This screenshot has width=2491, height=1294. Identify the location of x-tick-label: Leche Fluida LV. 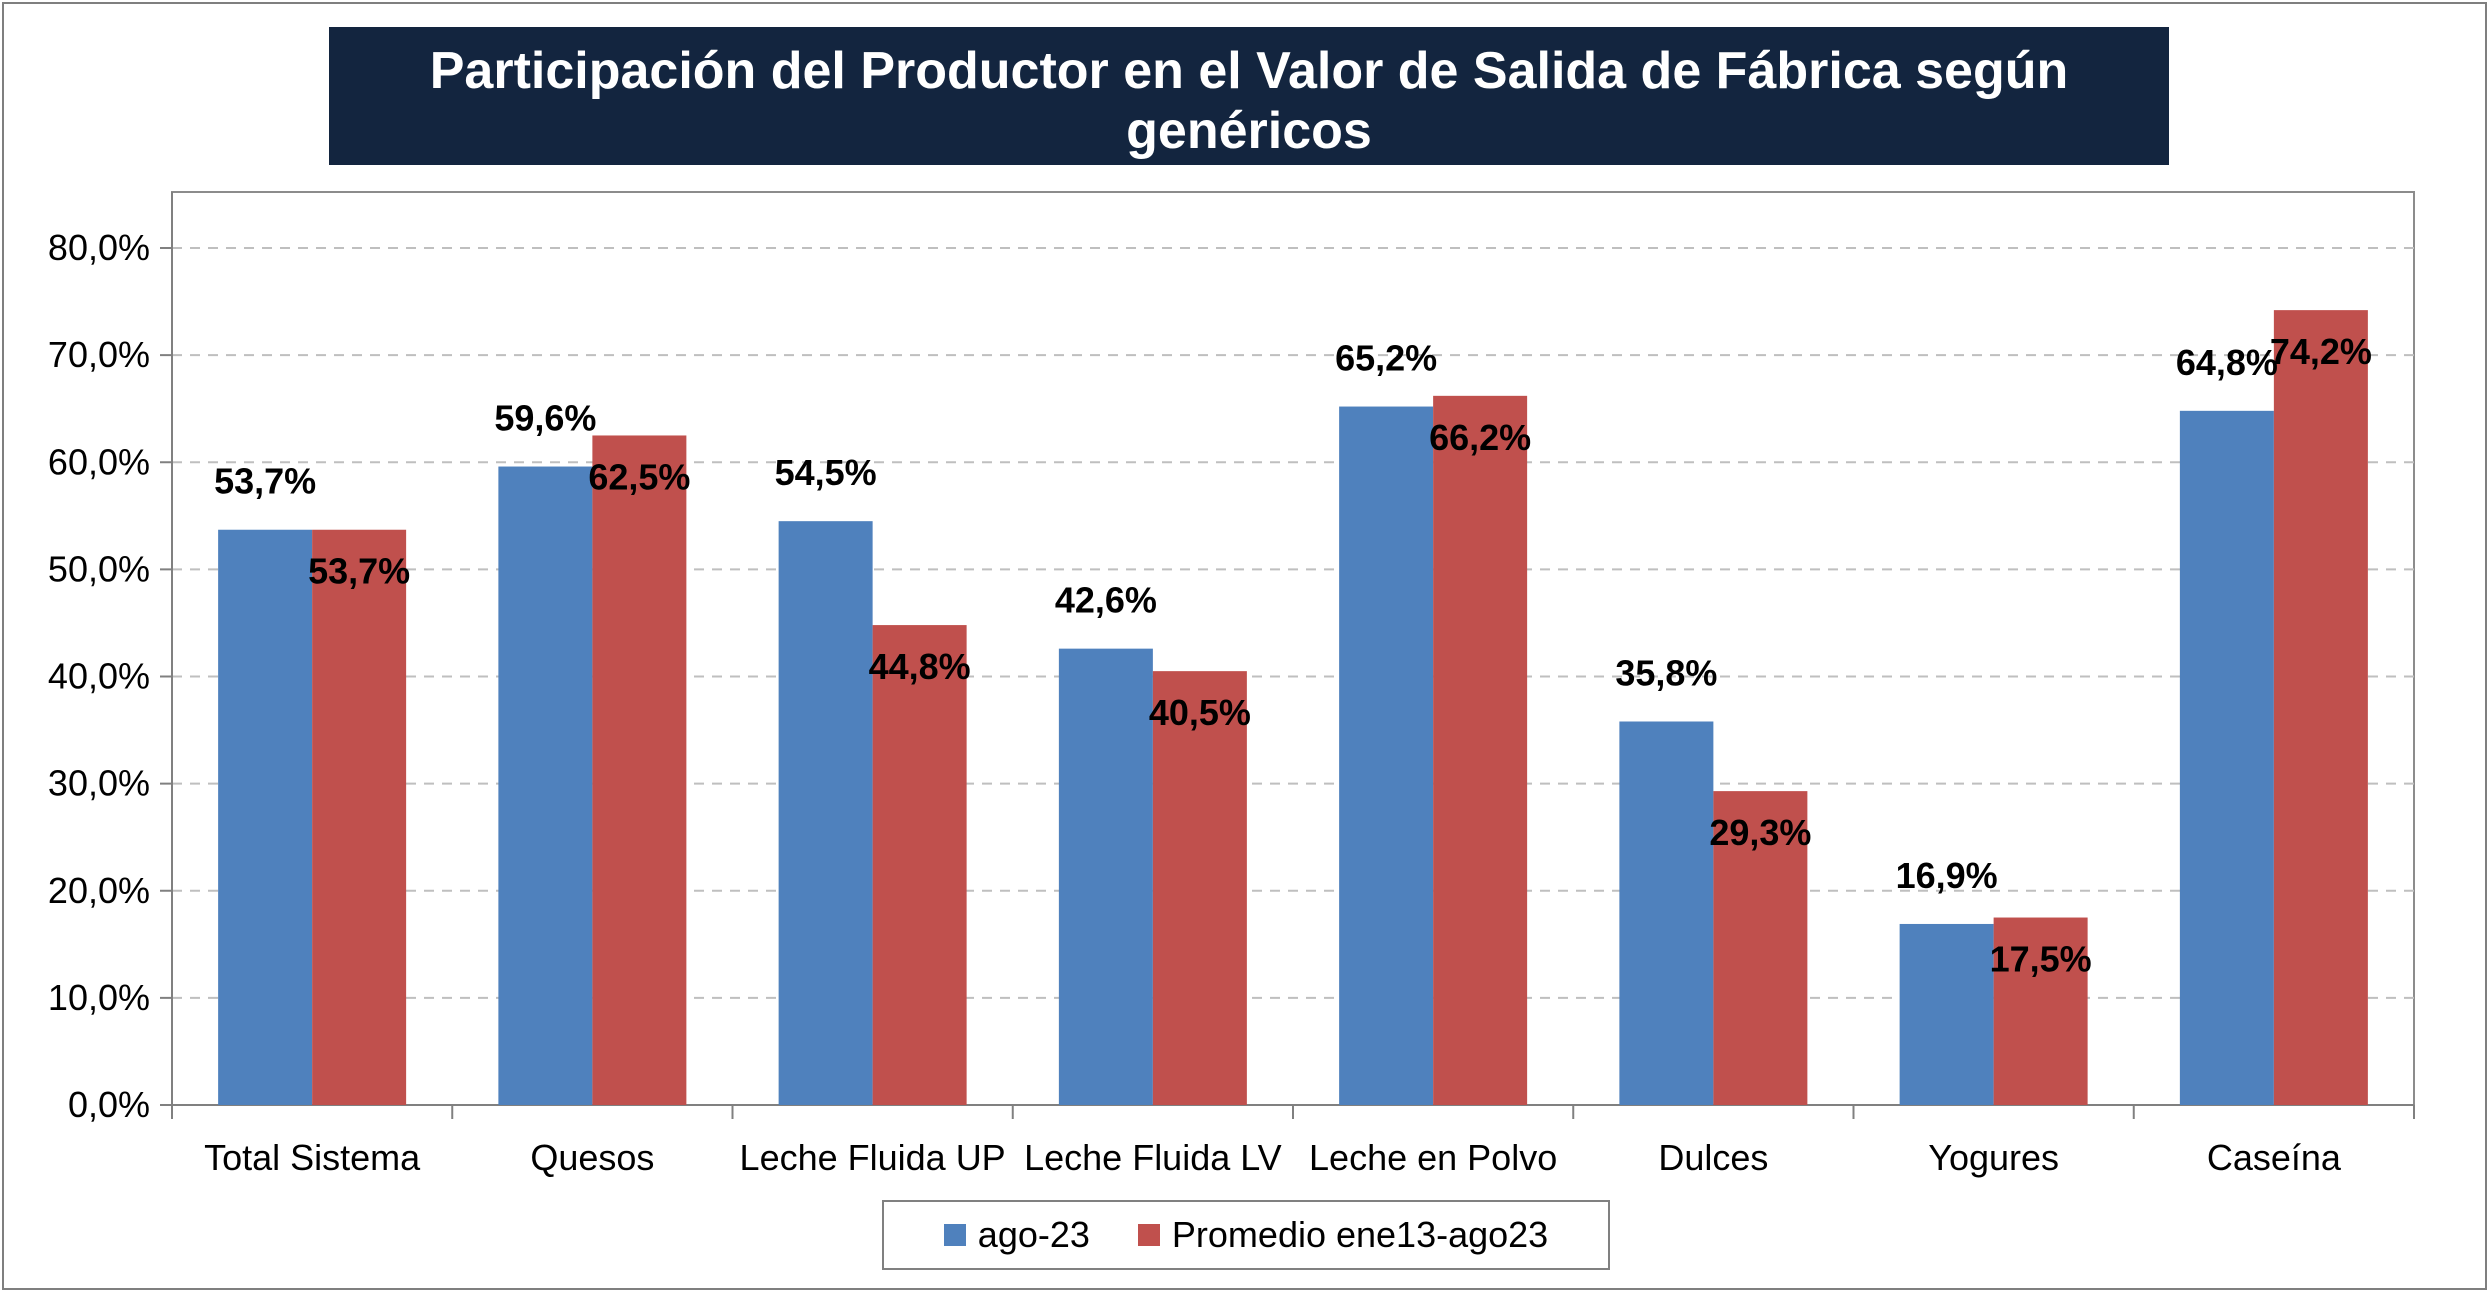
(1153, 1157).